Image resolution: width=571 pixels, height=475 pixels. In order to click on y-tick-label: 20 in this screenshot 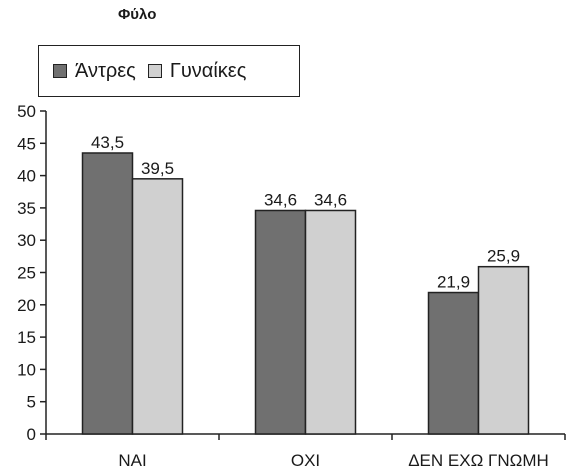, I will do `click(26, 305)`.